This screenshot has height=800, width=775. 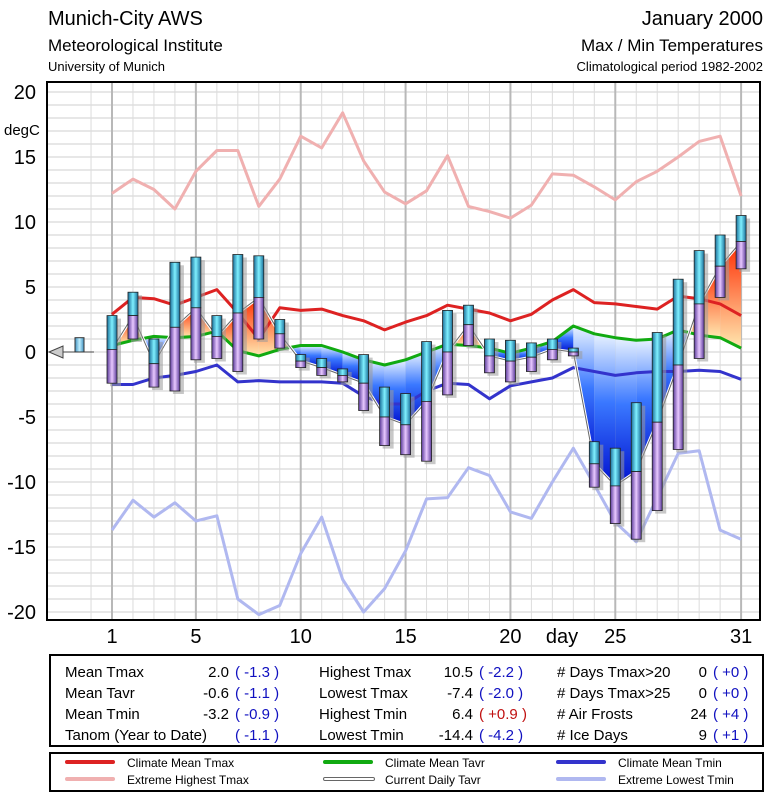 I want to click on x-tick-label: 15, so click(x=405, y=637).